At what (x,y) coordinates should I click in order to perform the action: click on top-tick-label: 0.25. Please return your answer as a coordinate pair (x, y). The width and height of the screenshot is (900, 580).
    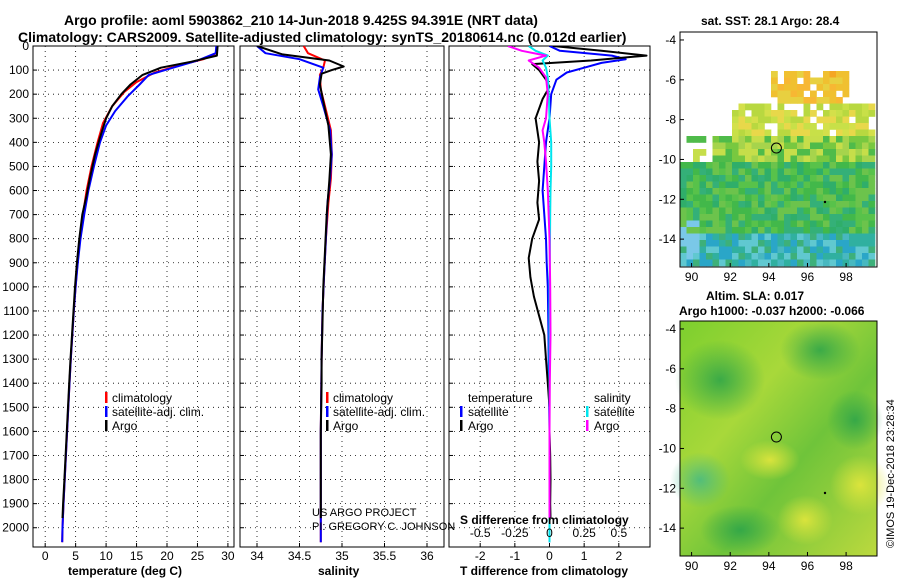
    Looking at the image, I should click on (584, 533).